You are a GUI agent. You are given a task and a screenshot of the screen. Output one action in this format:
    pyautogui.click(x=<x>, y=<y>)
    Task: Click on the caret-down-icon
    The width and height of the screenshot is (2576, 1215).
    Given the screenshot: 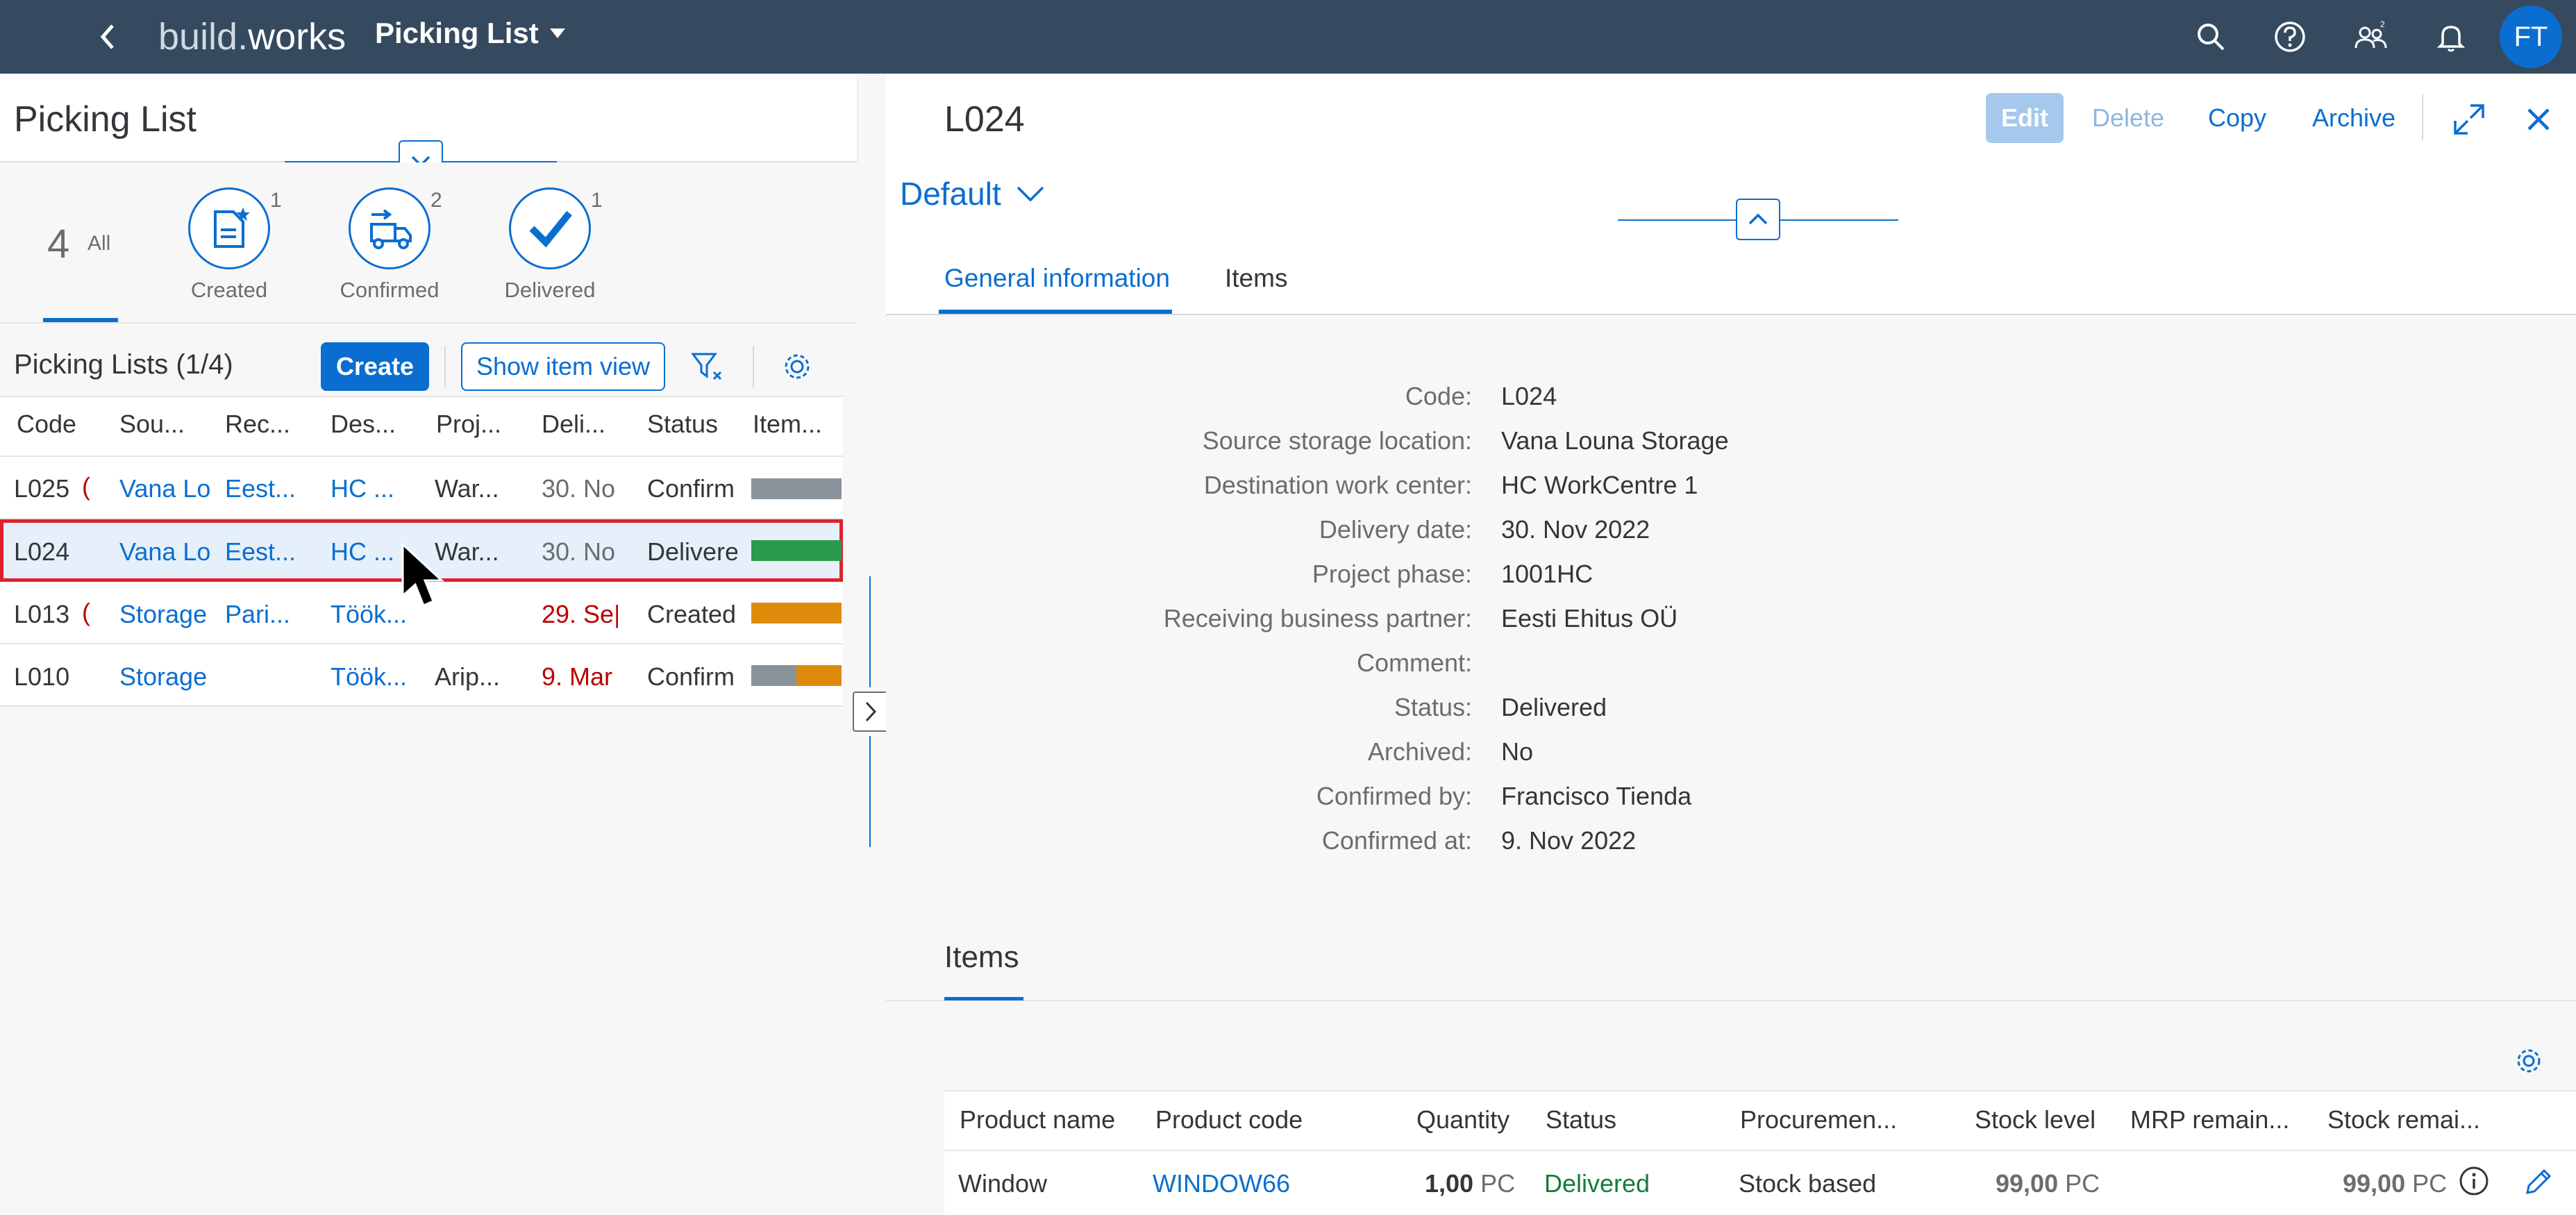 What is the action you would take?
    pyautogui.click(x=557, y=33)
    